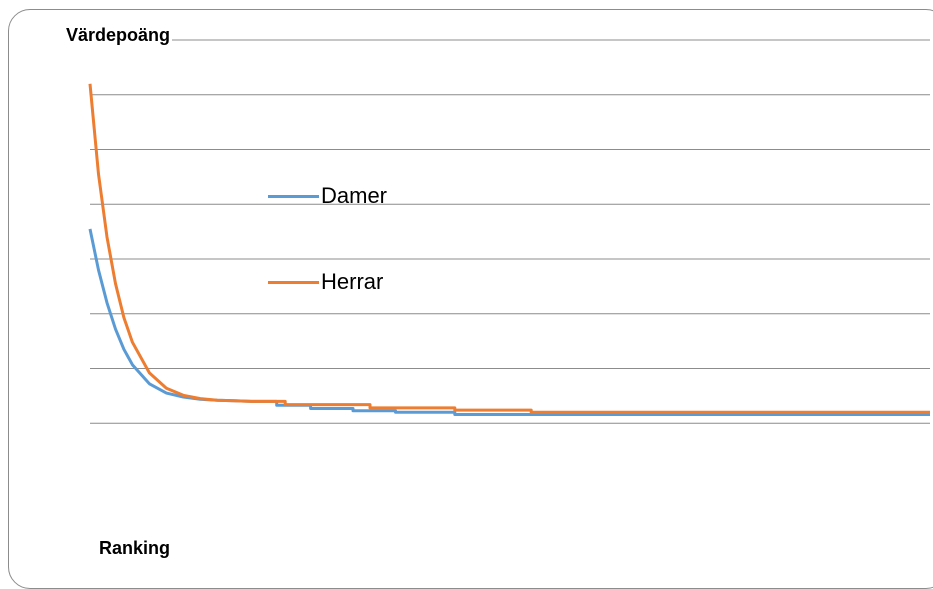 The height and width of the screenshot is (589, 933). I want to click on legend-item-herrar: Herrar, so click(327, 282).